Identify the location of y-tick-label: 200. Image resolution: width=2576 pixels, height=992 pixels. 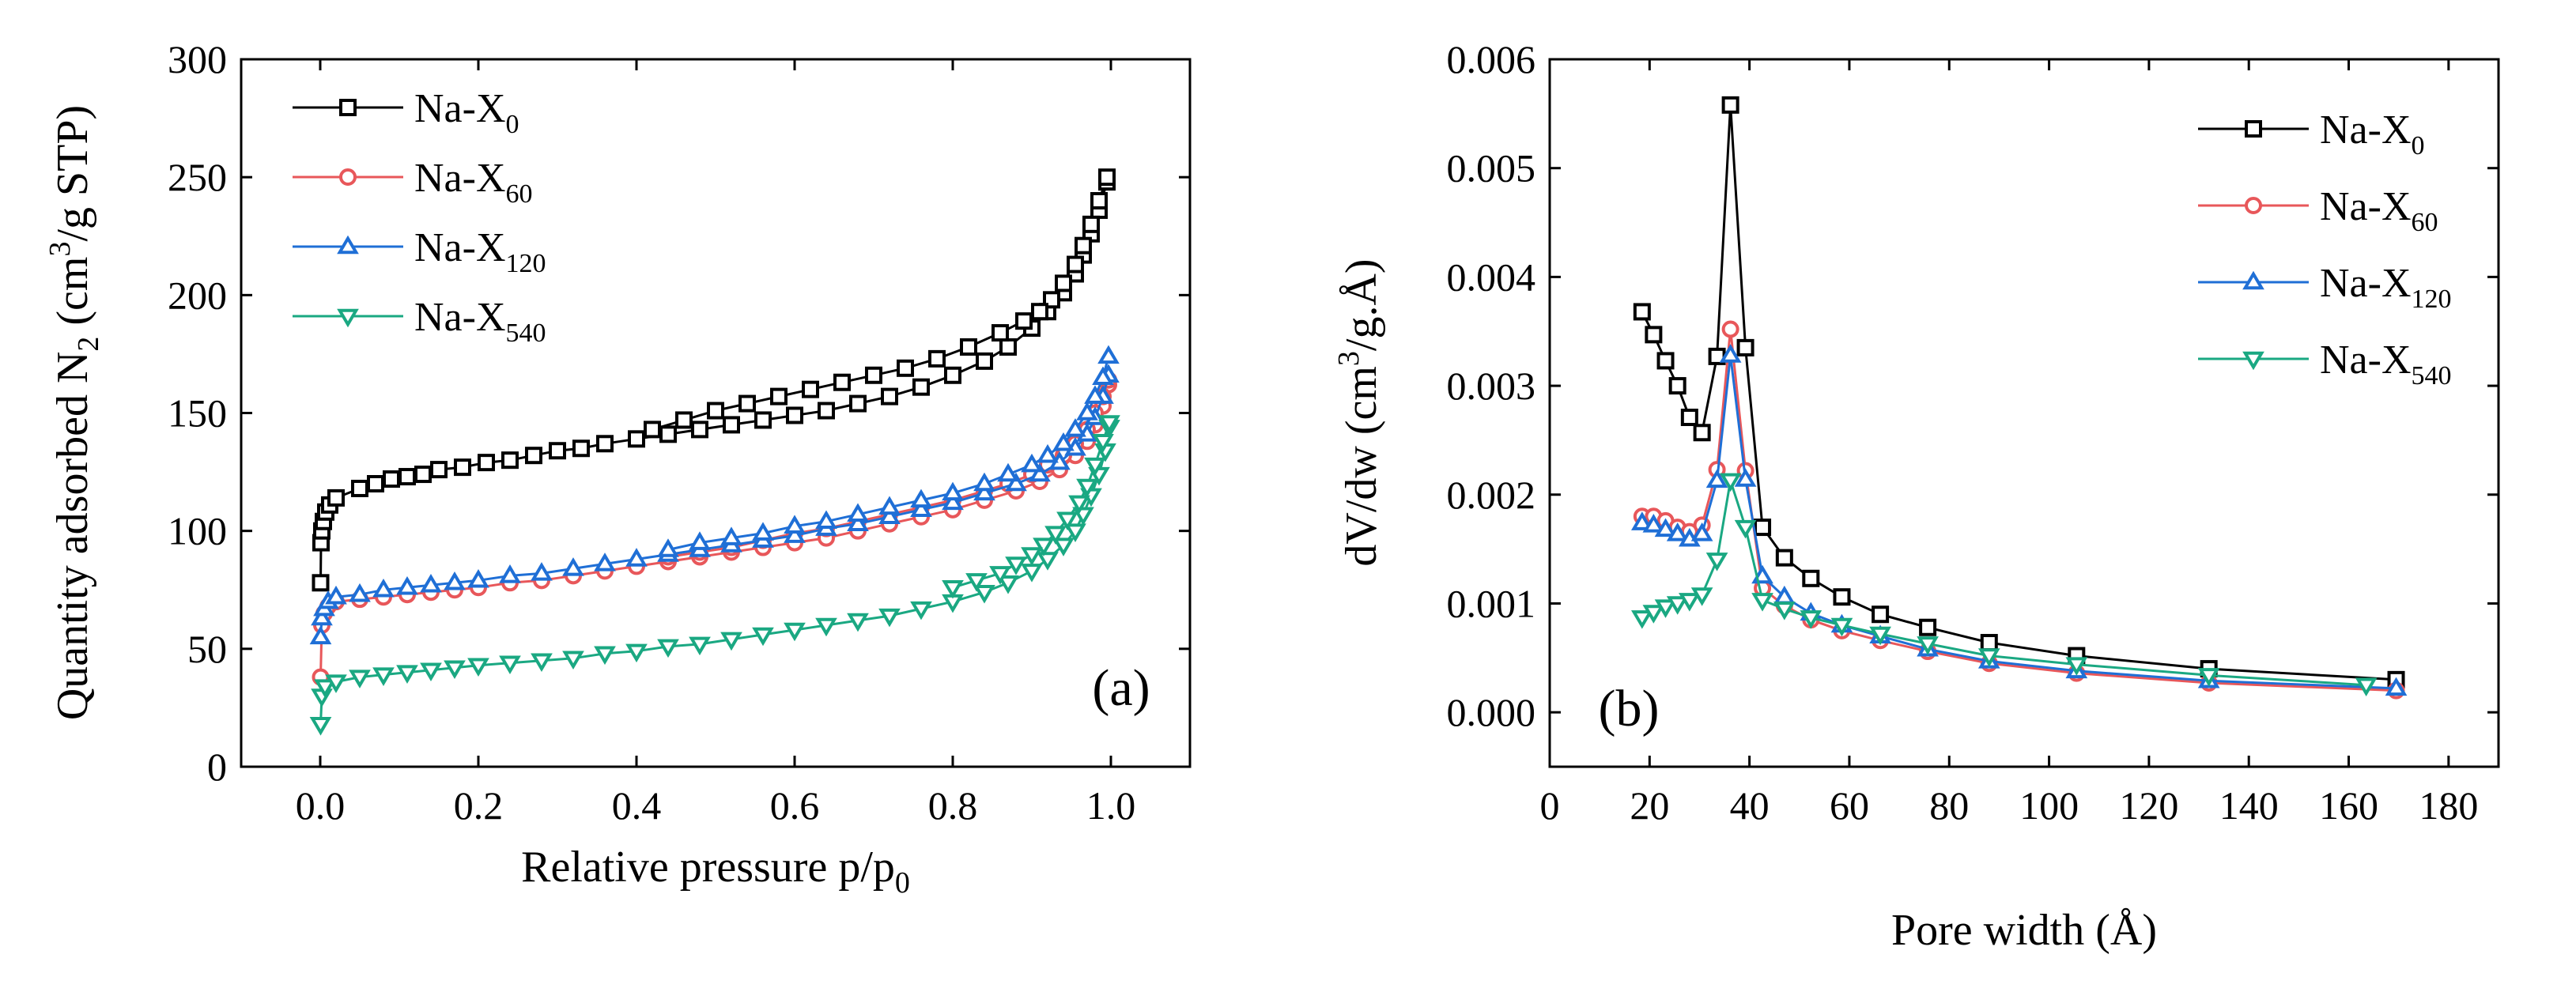
(197, 295).